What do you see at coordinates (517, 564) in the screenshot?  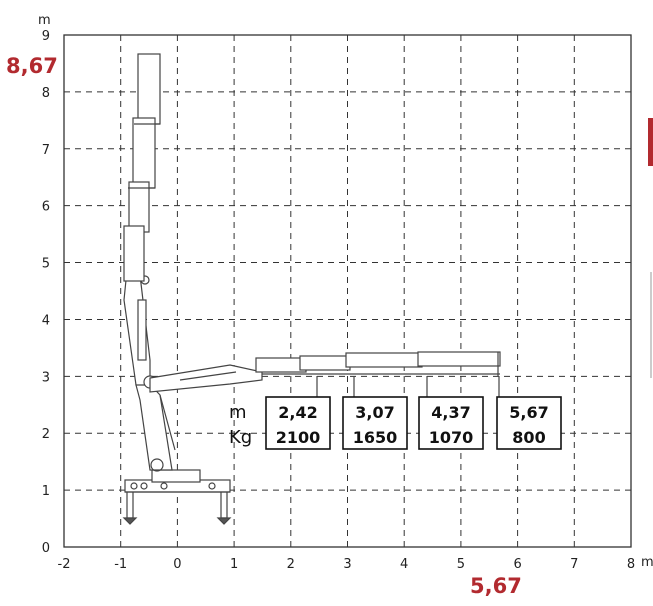 I see `x-tick-label: 6` at bounding box center [517, 564].